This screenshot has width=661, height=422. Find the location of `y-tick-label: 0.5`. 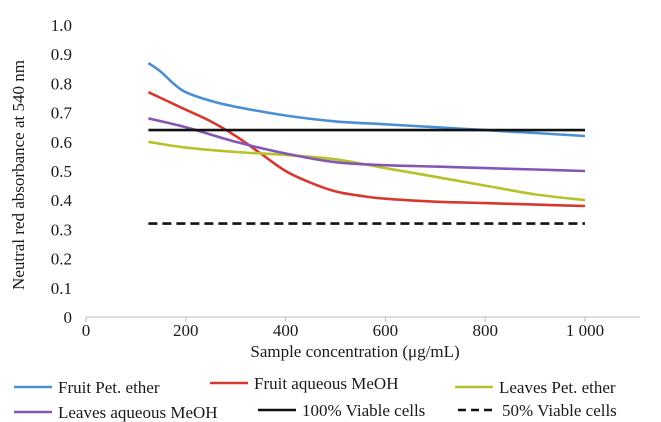

y-tick-label: 0.5 is located at coordinates (61, 171).